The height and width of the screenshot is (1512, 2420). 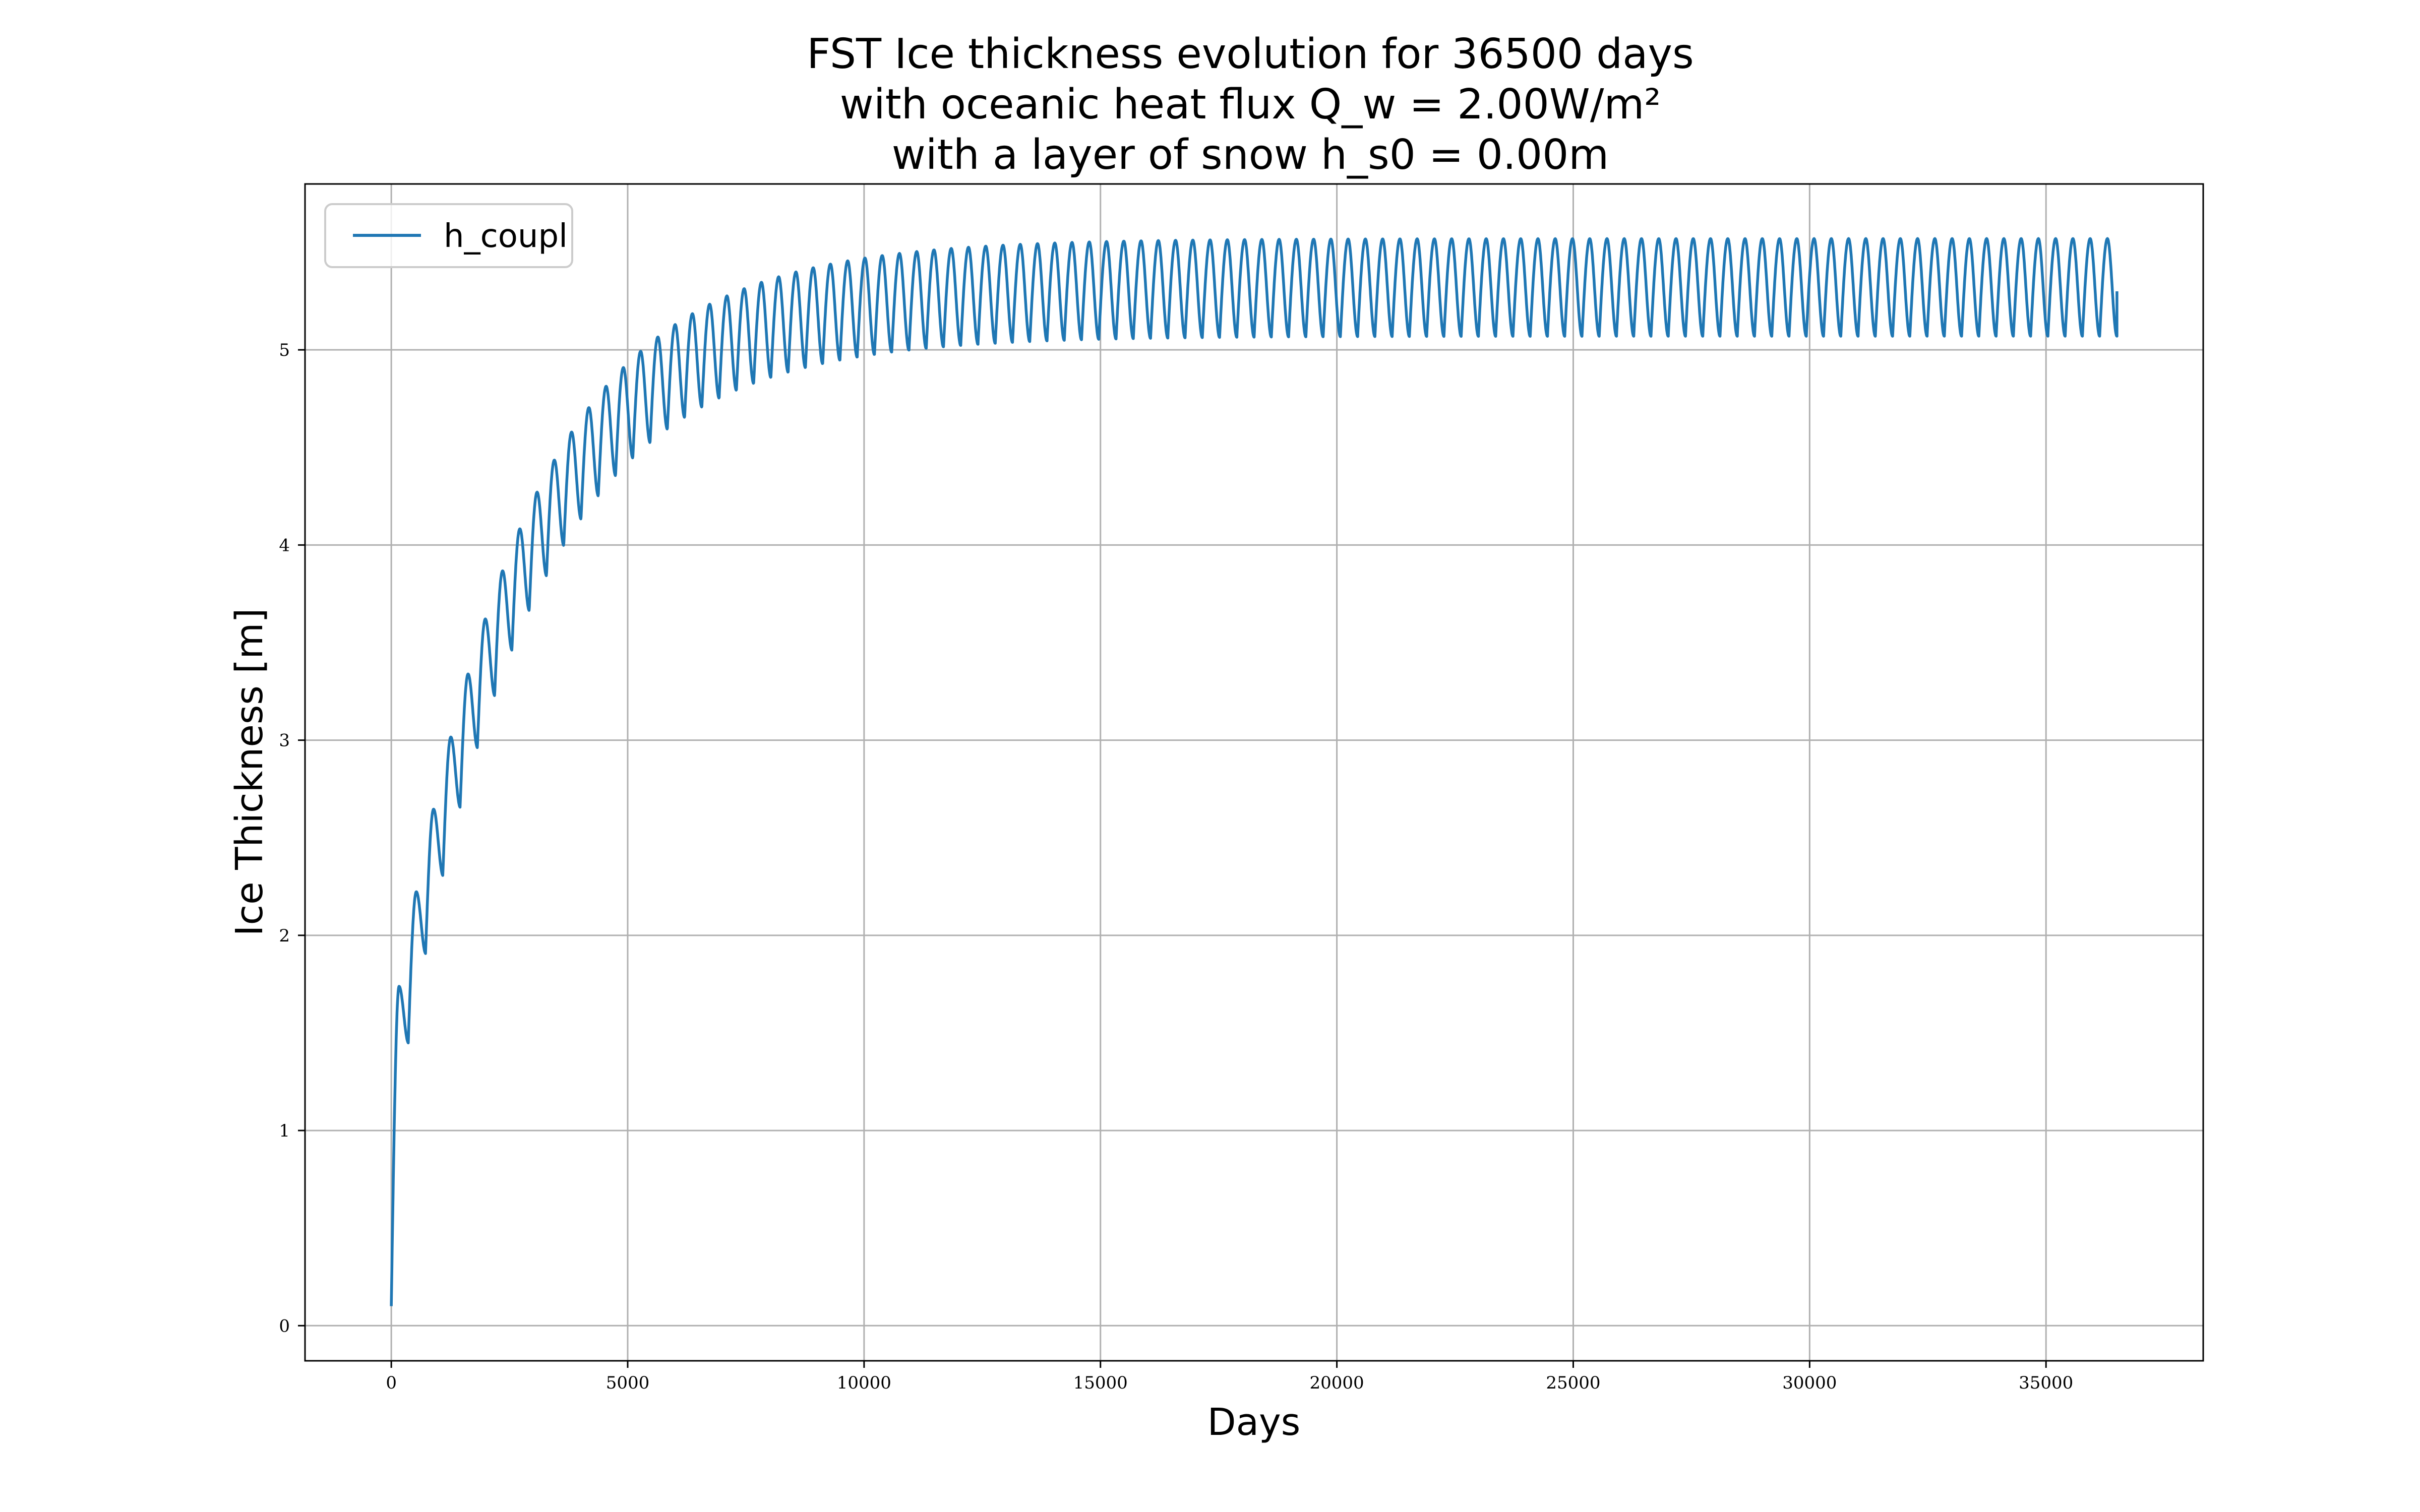 I want to click on y-tick-label: 5, so click(x=284, y=350).